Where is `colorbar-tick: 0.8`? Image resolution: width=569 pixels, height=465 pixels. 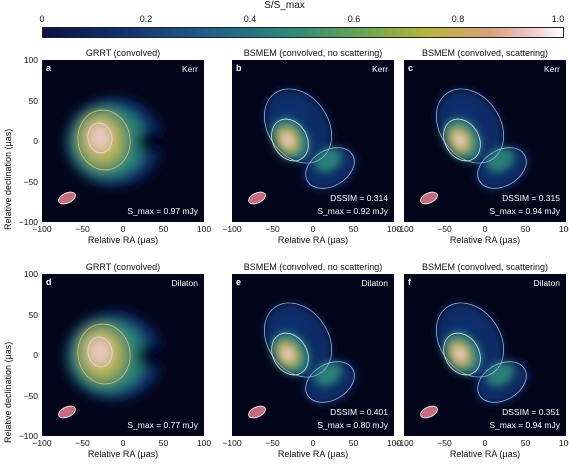 colorbar-tick: 0.8 is located at coordinates (458, 19).